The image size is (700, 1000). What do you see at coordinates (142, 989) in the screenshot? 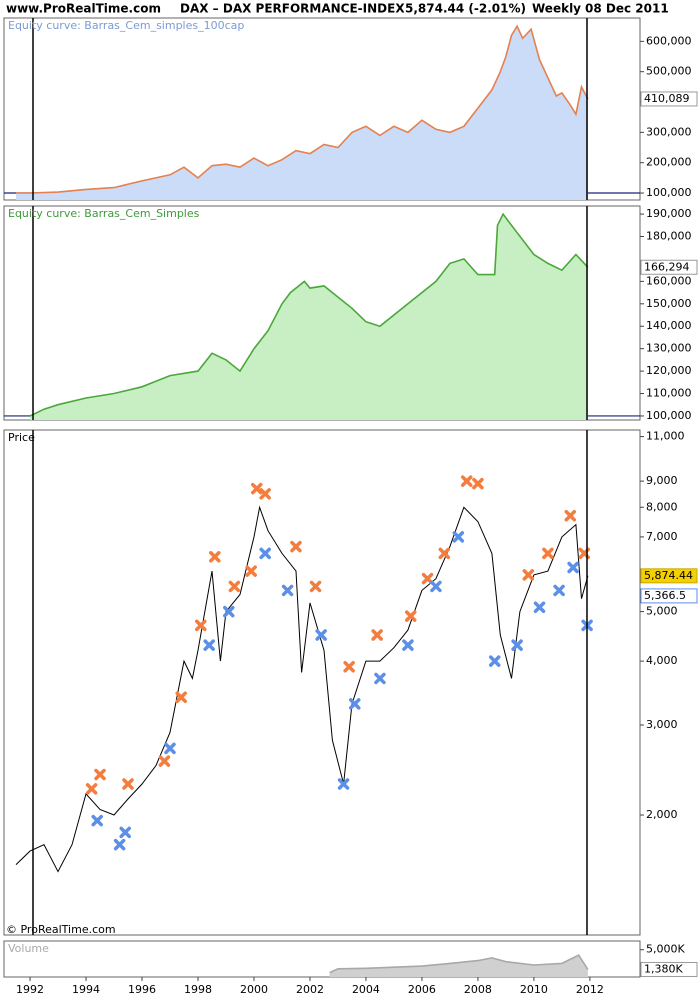
I see `x-tick-label: 1996` at bounding box center [142, 989].